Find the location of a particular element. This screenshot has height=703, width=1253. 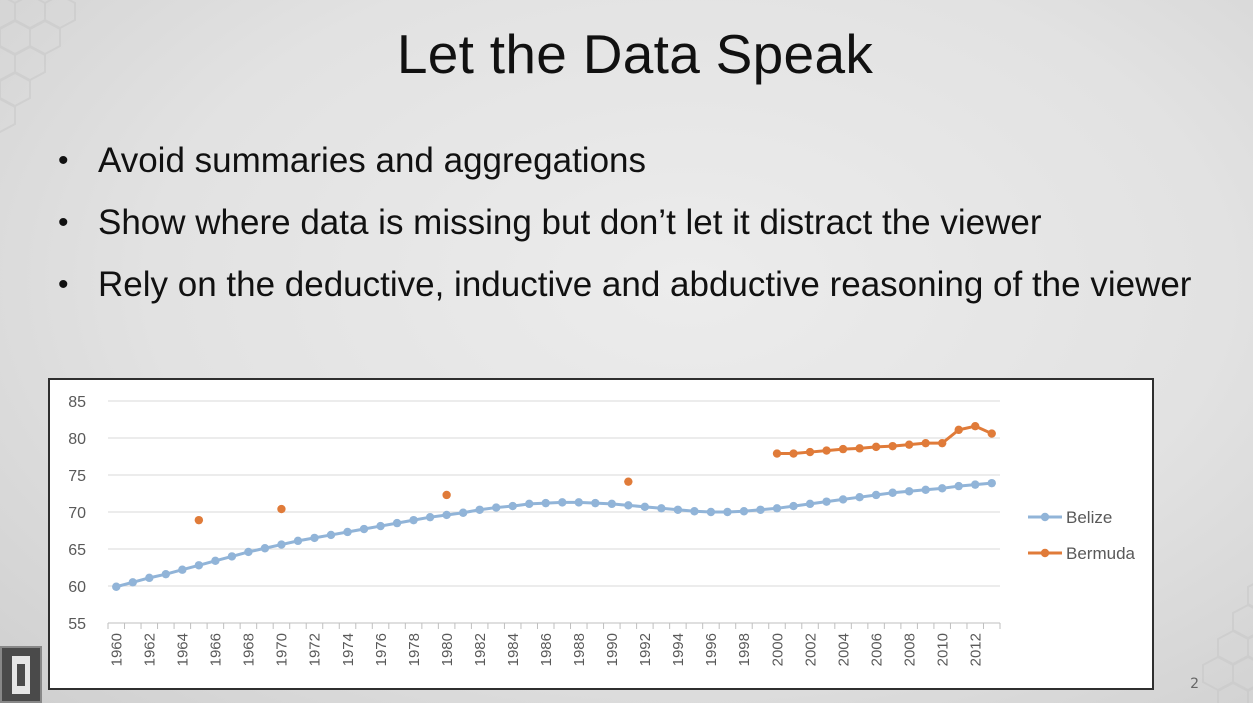

y-tick-label: 65 is located at coordinates (77, 550).